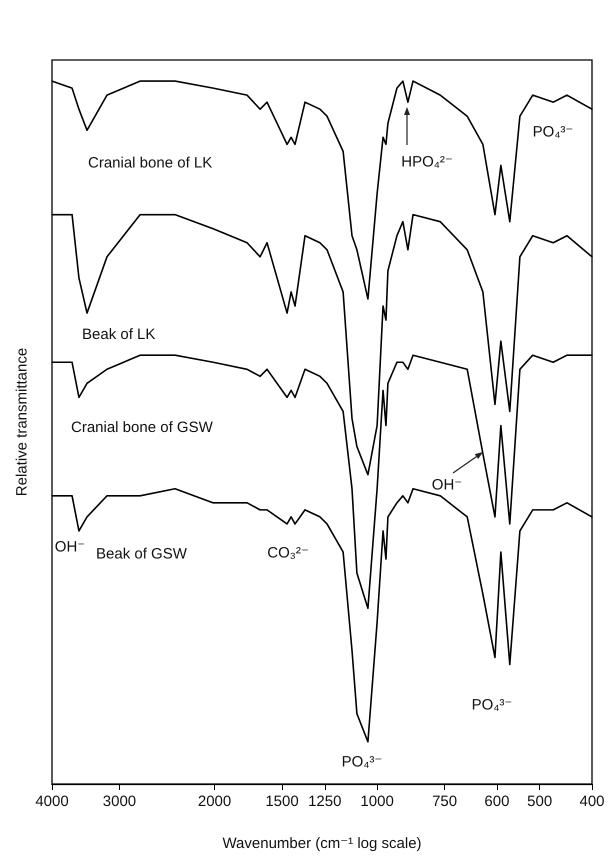 Image resolution: width=611 pixels, height=859 pixels. Describe the element at coordinates (215, 801) in the screenshot. I see `x-tick-label: 2000` at that location.